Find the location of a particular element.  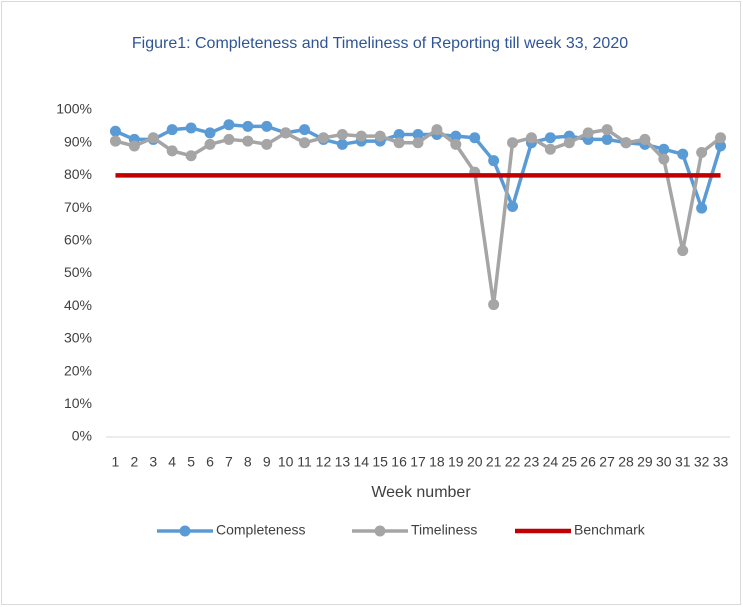

x-tick-label: 20 is located at coordinates (475, 462).